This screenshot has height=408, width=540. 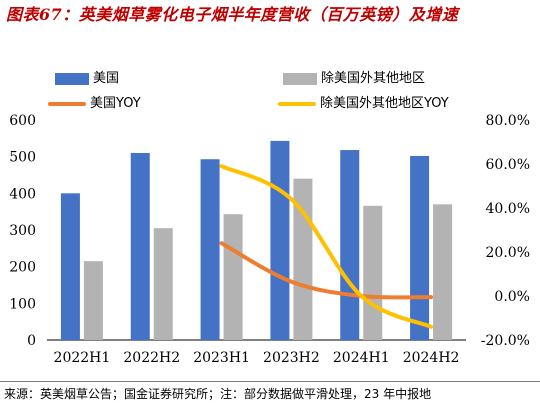 I want to click on y-right-tick-label: -20.0%, so click(x=505, y=341).